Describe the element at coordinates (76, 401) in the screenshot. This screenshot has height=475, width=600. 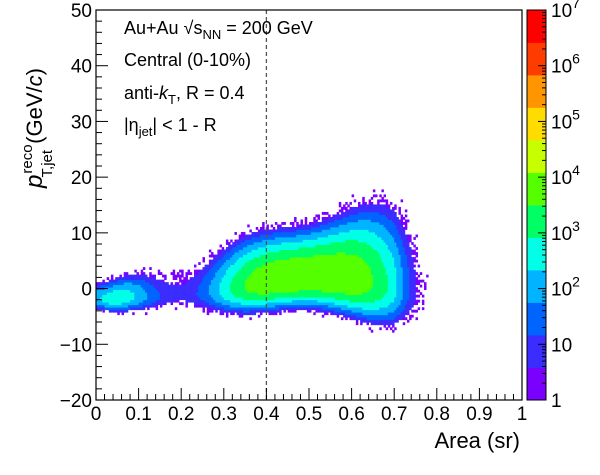
I see `y-tick-label: −20` at that location.